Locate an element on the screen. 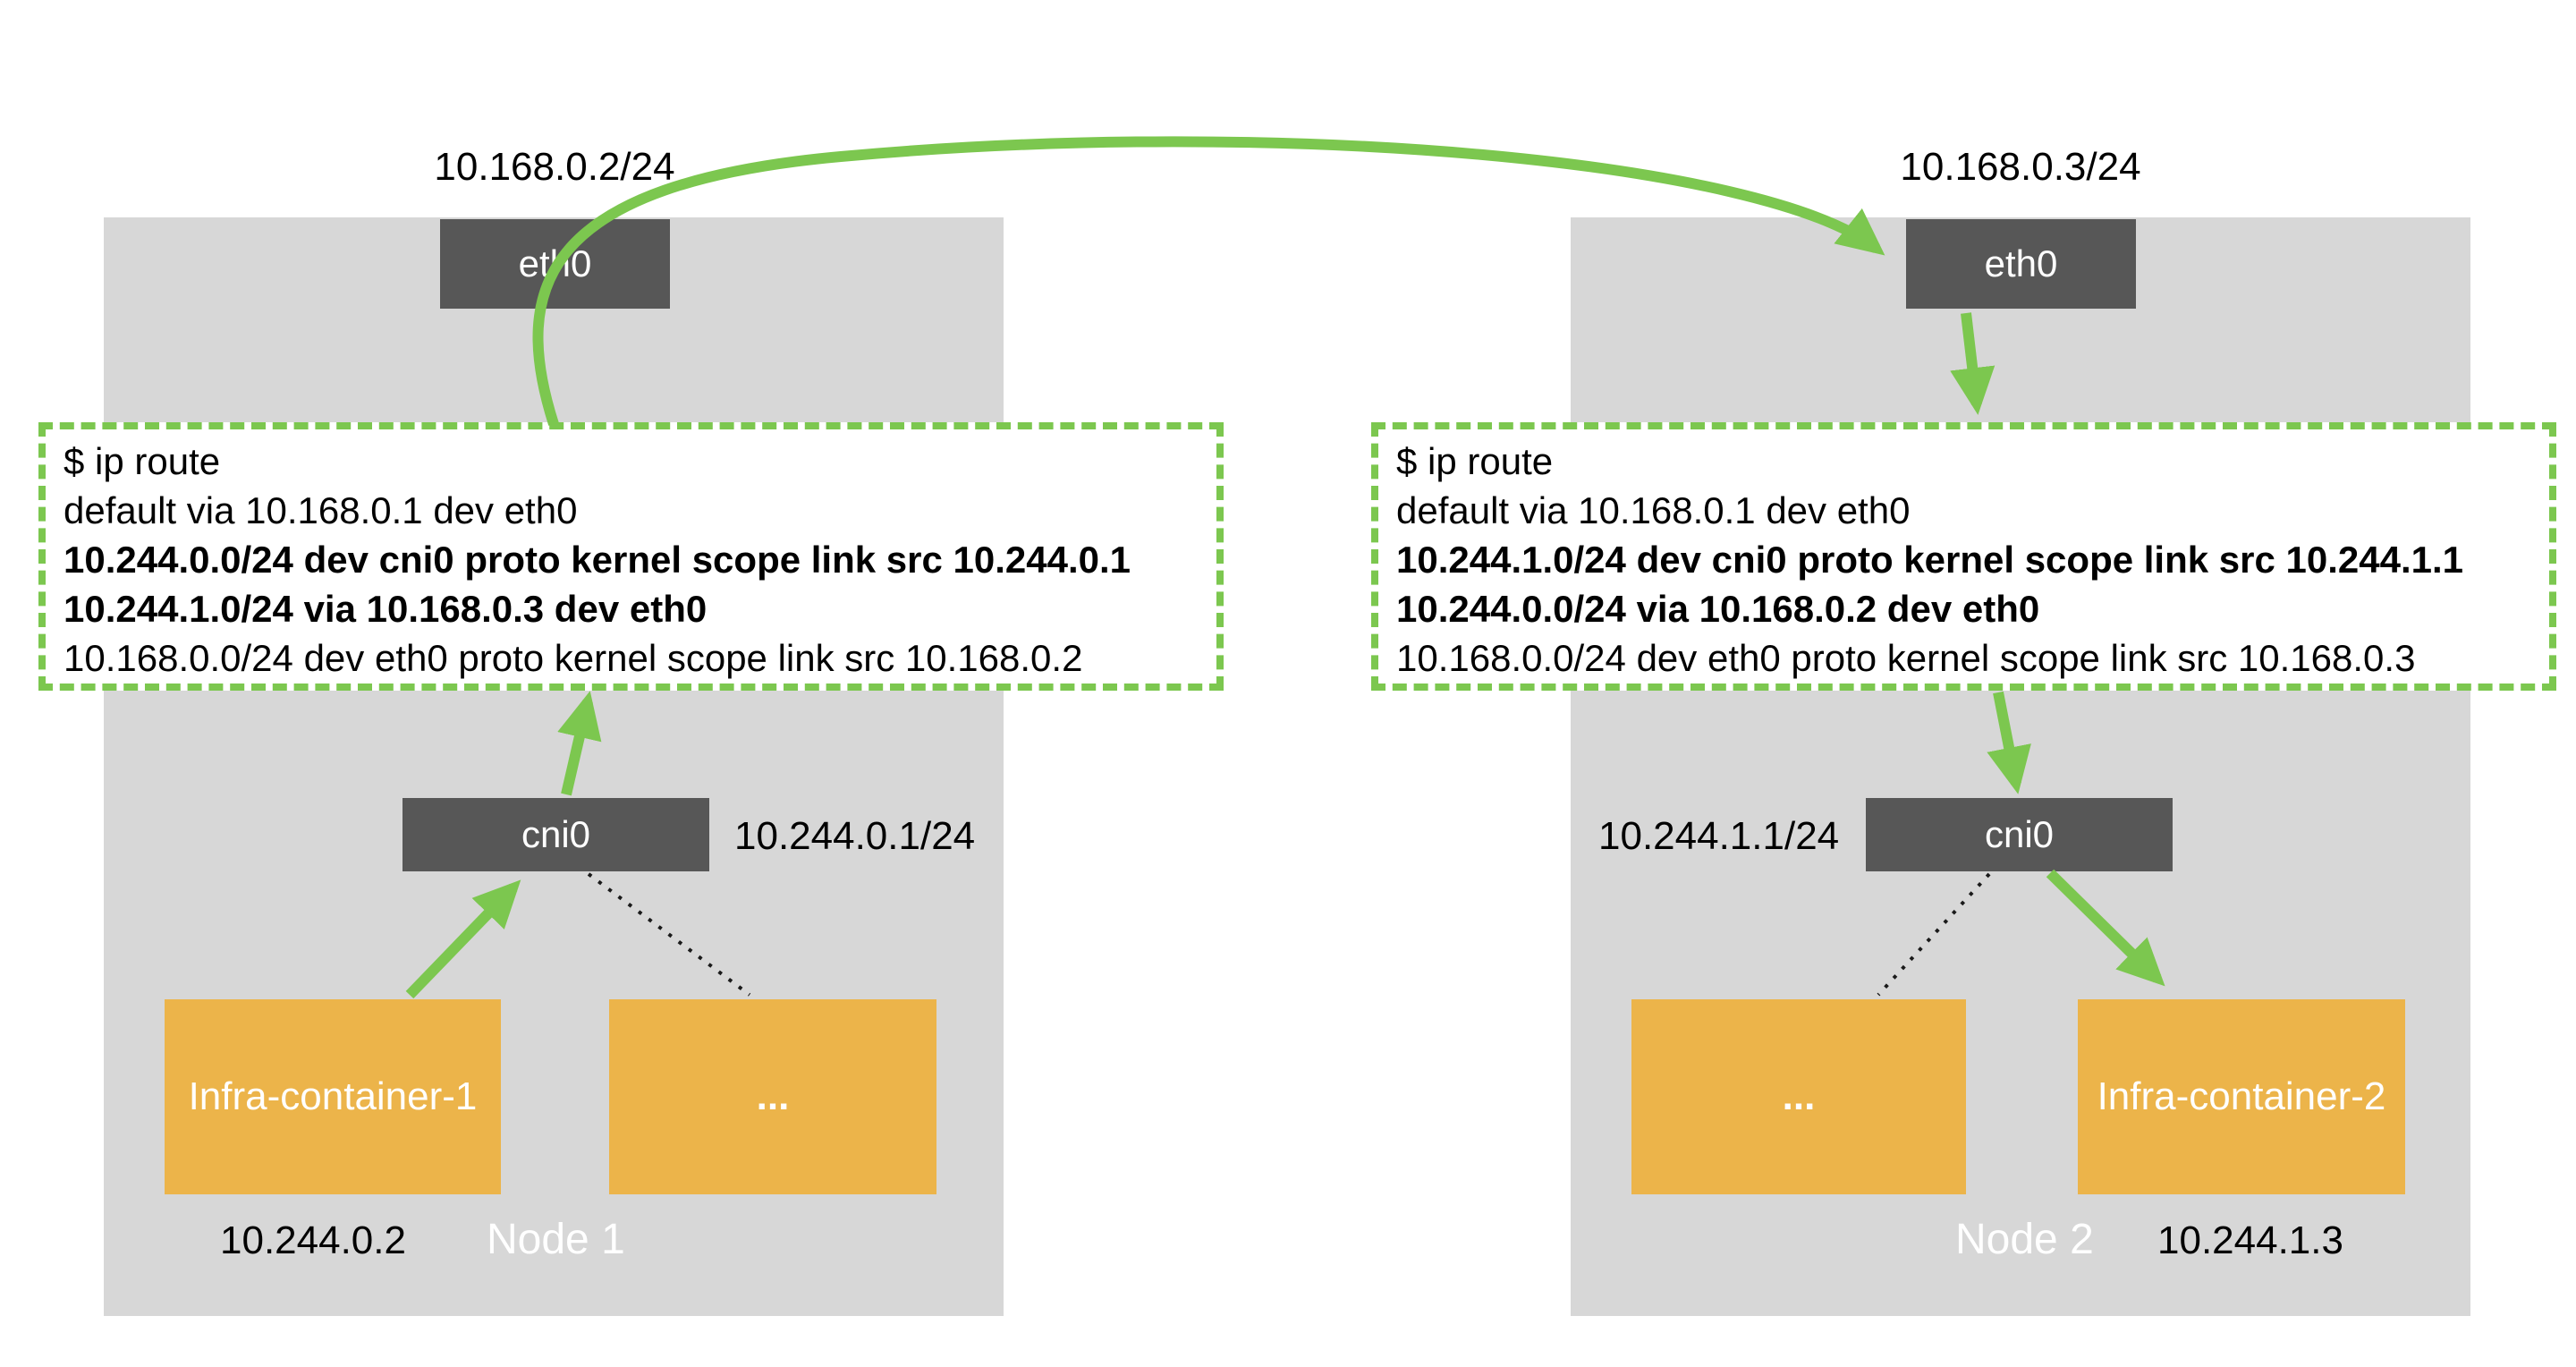  node-1-pod-ip-label: 10.244.0.2 is located at coordinates (313, 1240).